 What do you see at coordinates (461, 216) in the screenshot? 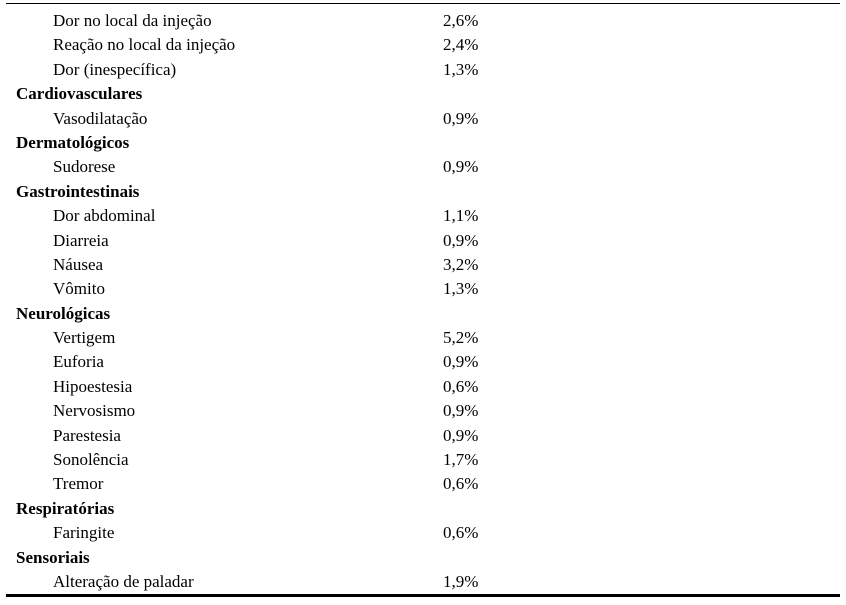
I see `frequency-value: 1,1%` at bounding box center [461, 216].